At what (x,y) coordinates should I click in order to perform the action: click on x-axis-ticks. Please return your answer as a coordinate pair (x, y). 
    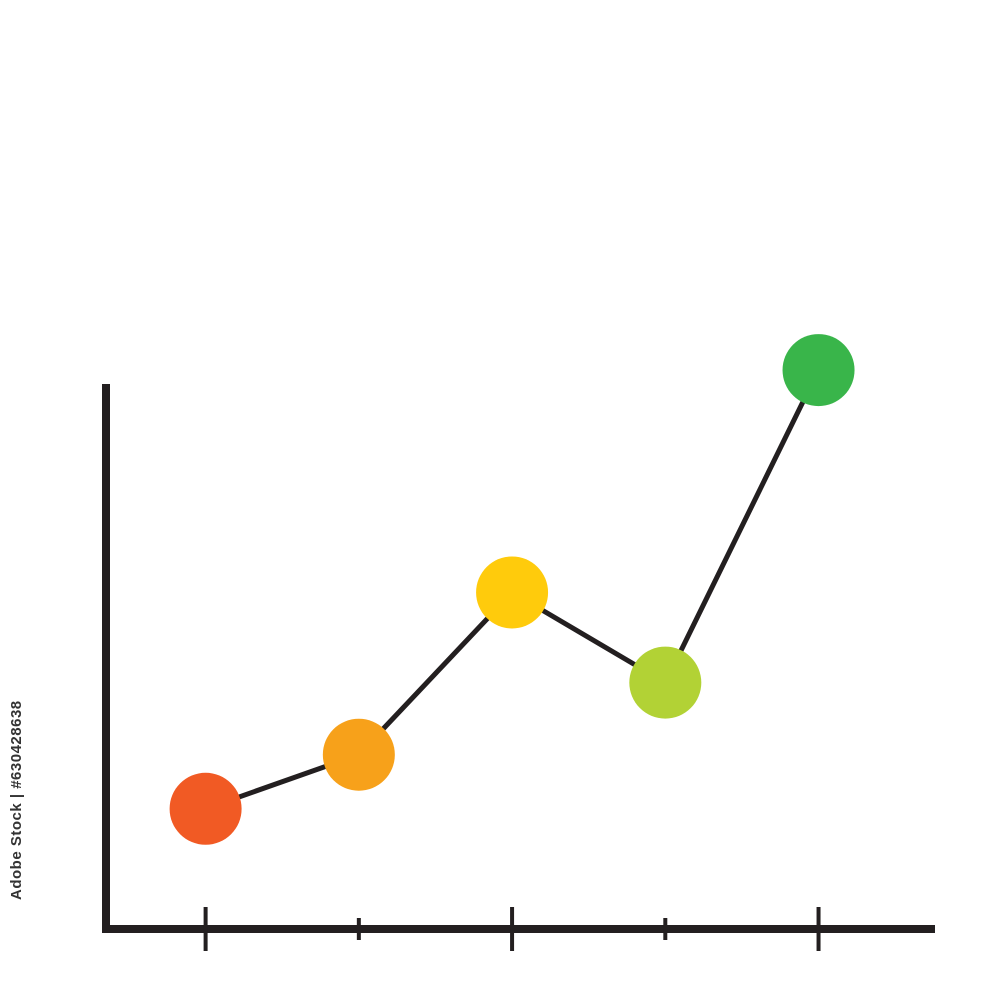
    Looking at the image, I should click on (512, 929).